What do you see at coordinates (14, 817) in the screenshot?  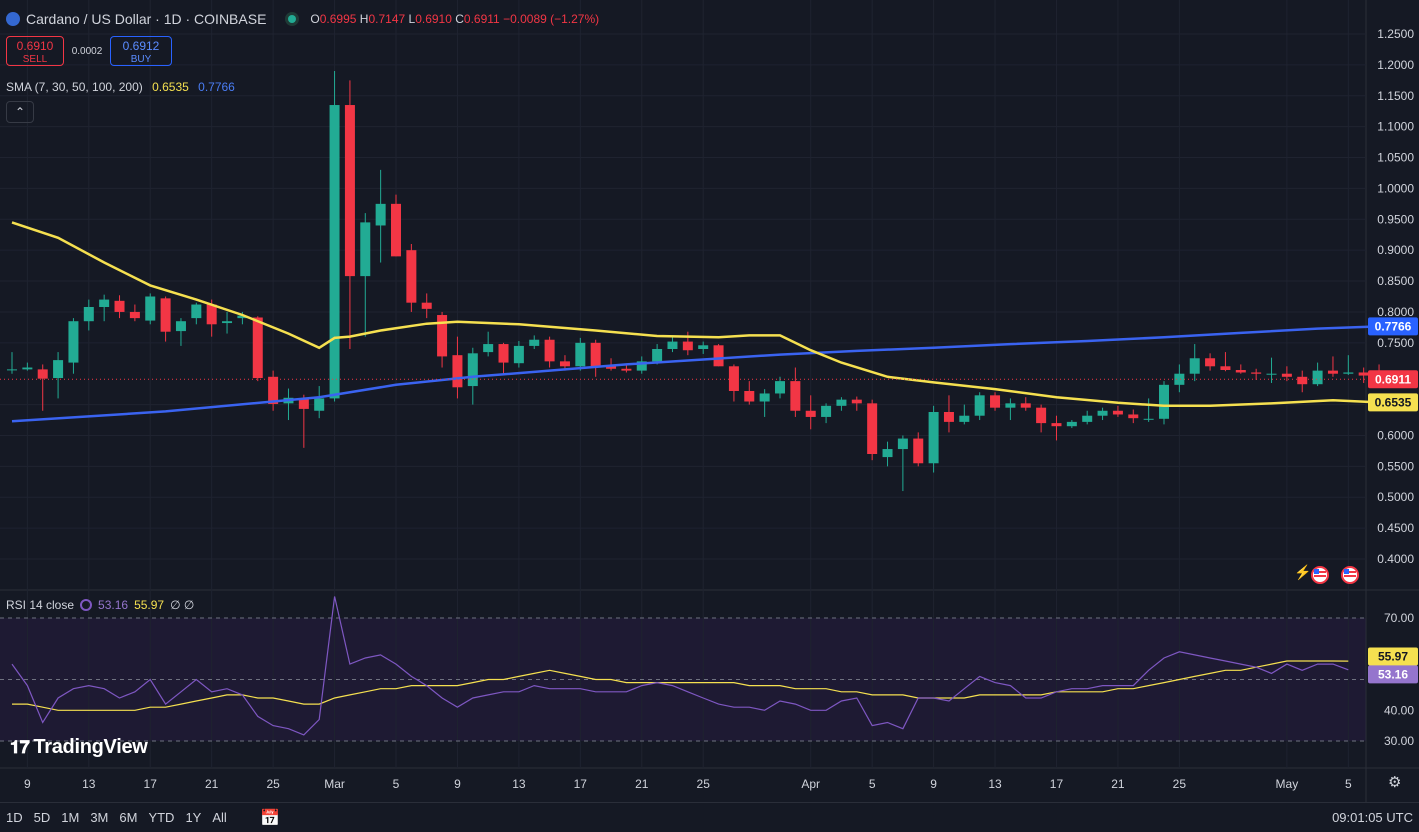 I see `range-button: 1D` at bounding box center [14, 817].